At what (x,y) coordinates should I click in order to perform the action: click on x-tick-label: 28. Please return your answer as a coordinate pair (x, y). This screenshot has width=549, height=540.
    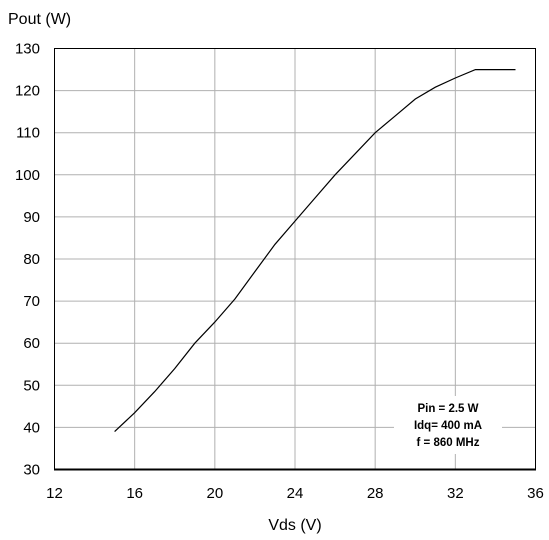
    Looking at the image, I should click on (375, 493).